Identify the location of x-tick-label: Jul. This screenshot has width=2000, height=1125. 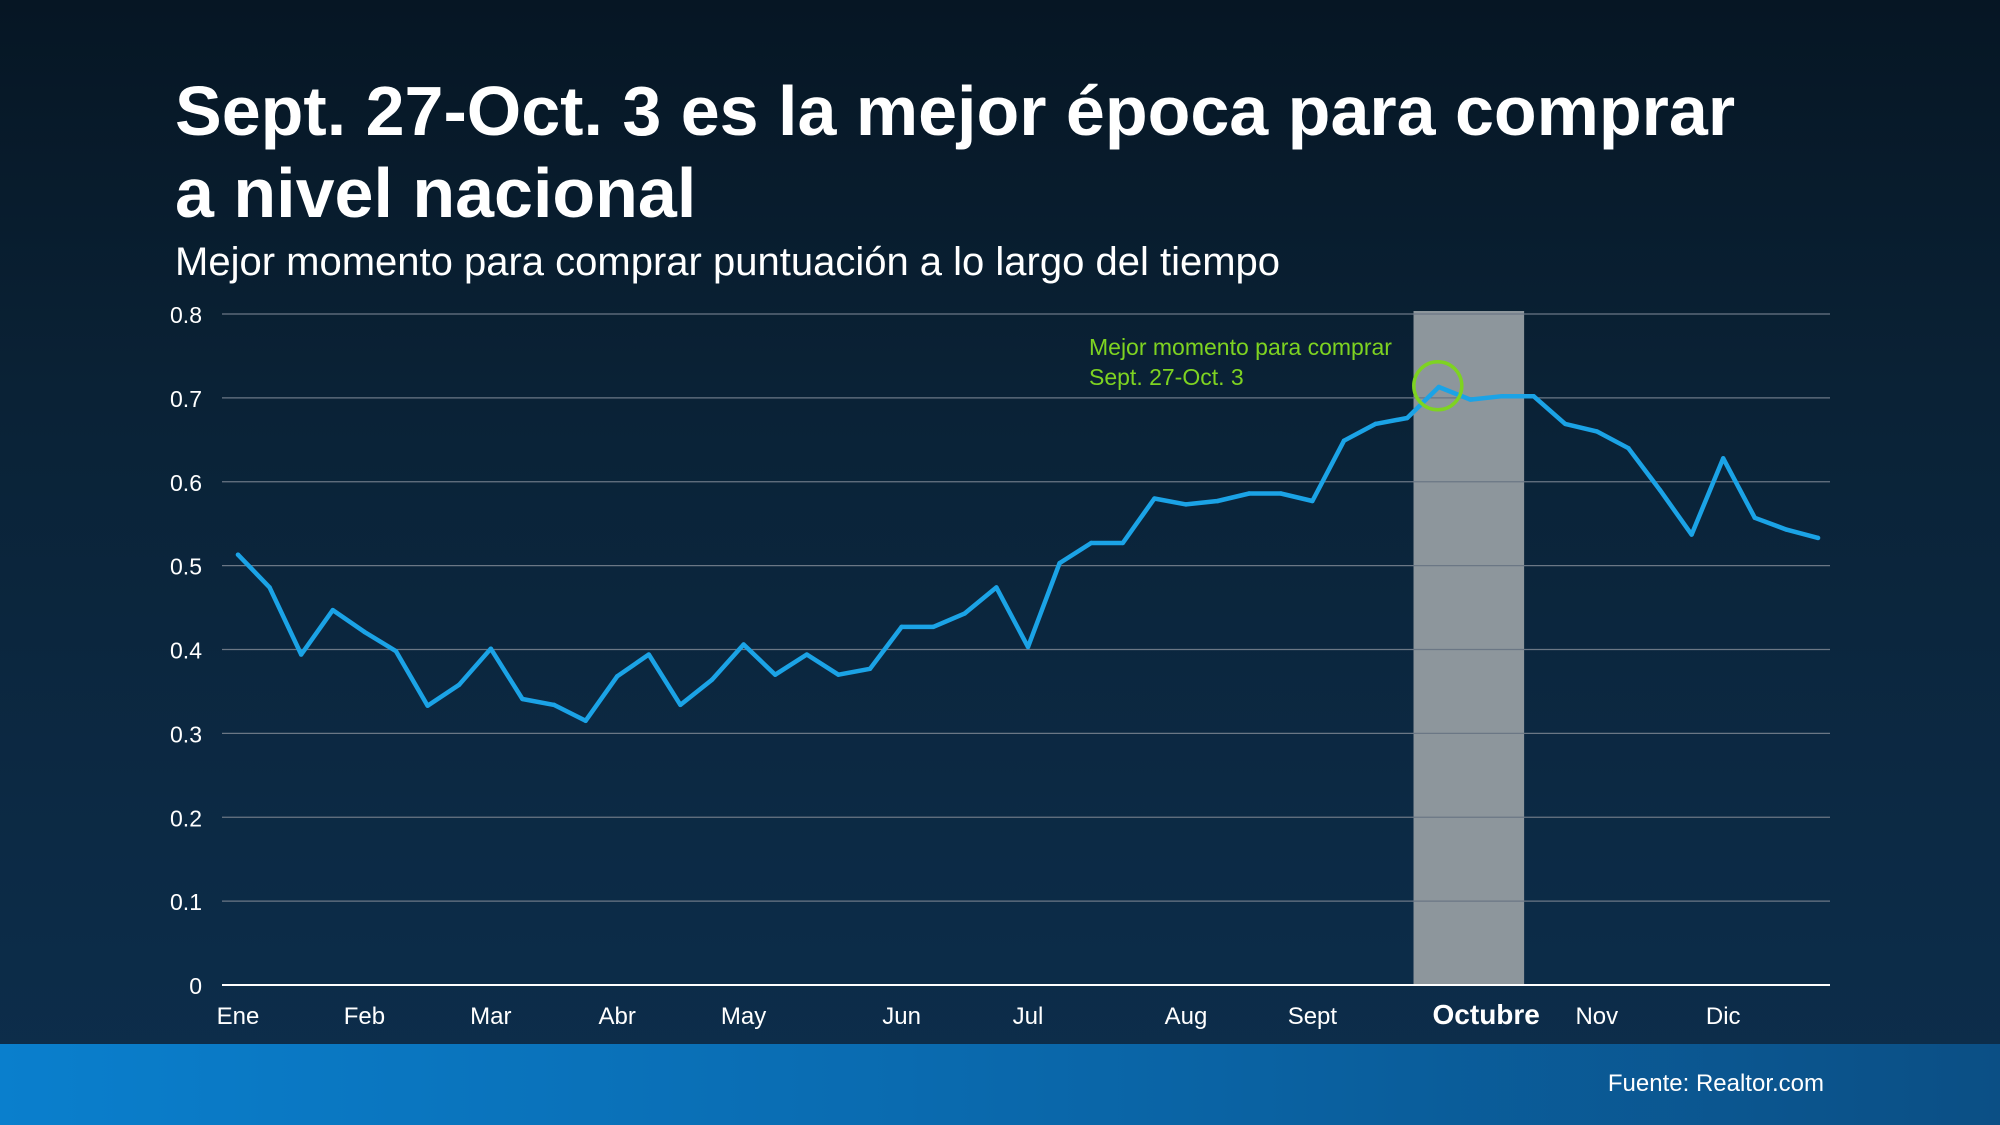
(1028, 1016).